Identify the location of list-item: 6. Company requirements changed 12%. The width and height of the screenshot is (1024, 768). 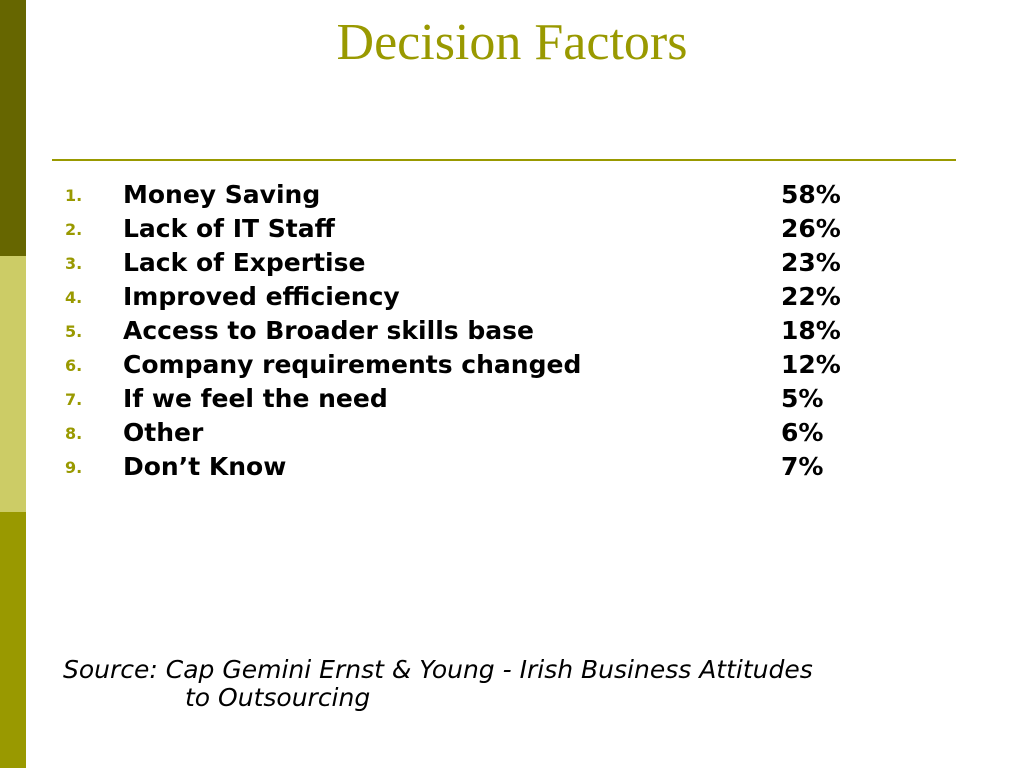
(510, 365).